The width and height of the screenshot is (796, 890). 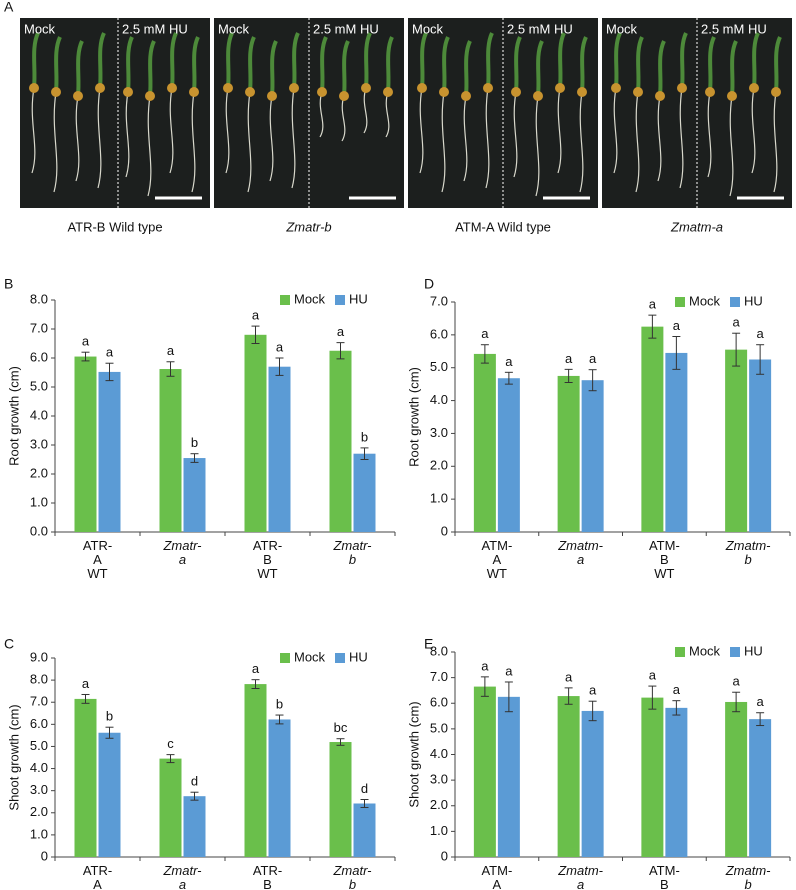 What do you see at coordinates (497, 559) in the screenshot?
I see `x-tick-label: ATM-A WT` at bounding box center [497, 559].